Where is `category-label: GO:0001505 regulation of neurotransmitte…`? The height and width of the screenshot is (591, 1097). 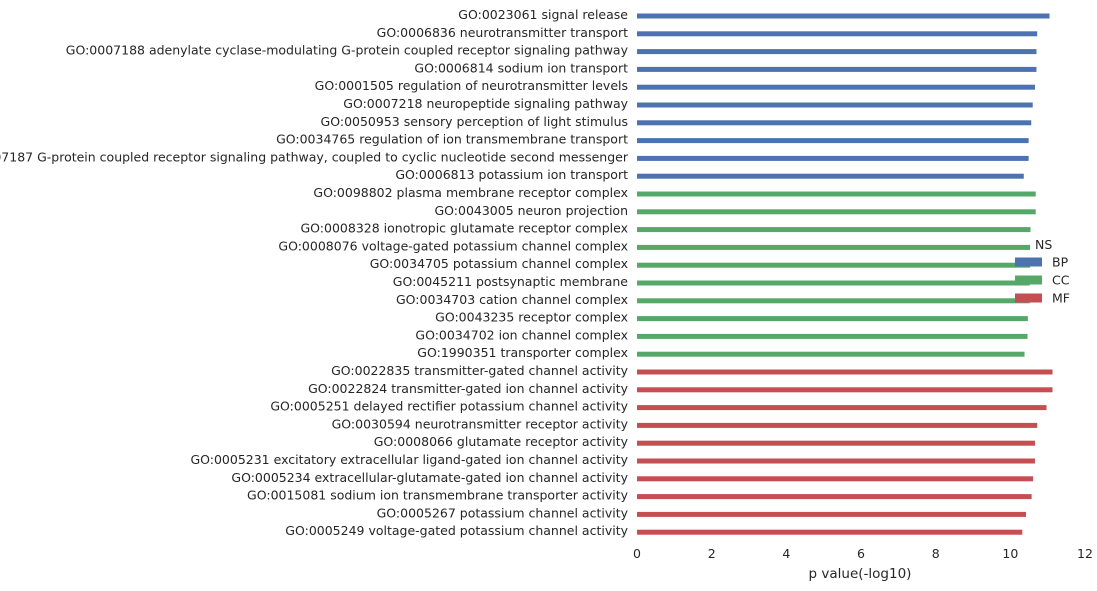
category-label: GO:0001505 regulation of neurotransmitte… is located at coordinates (471, 85).